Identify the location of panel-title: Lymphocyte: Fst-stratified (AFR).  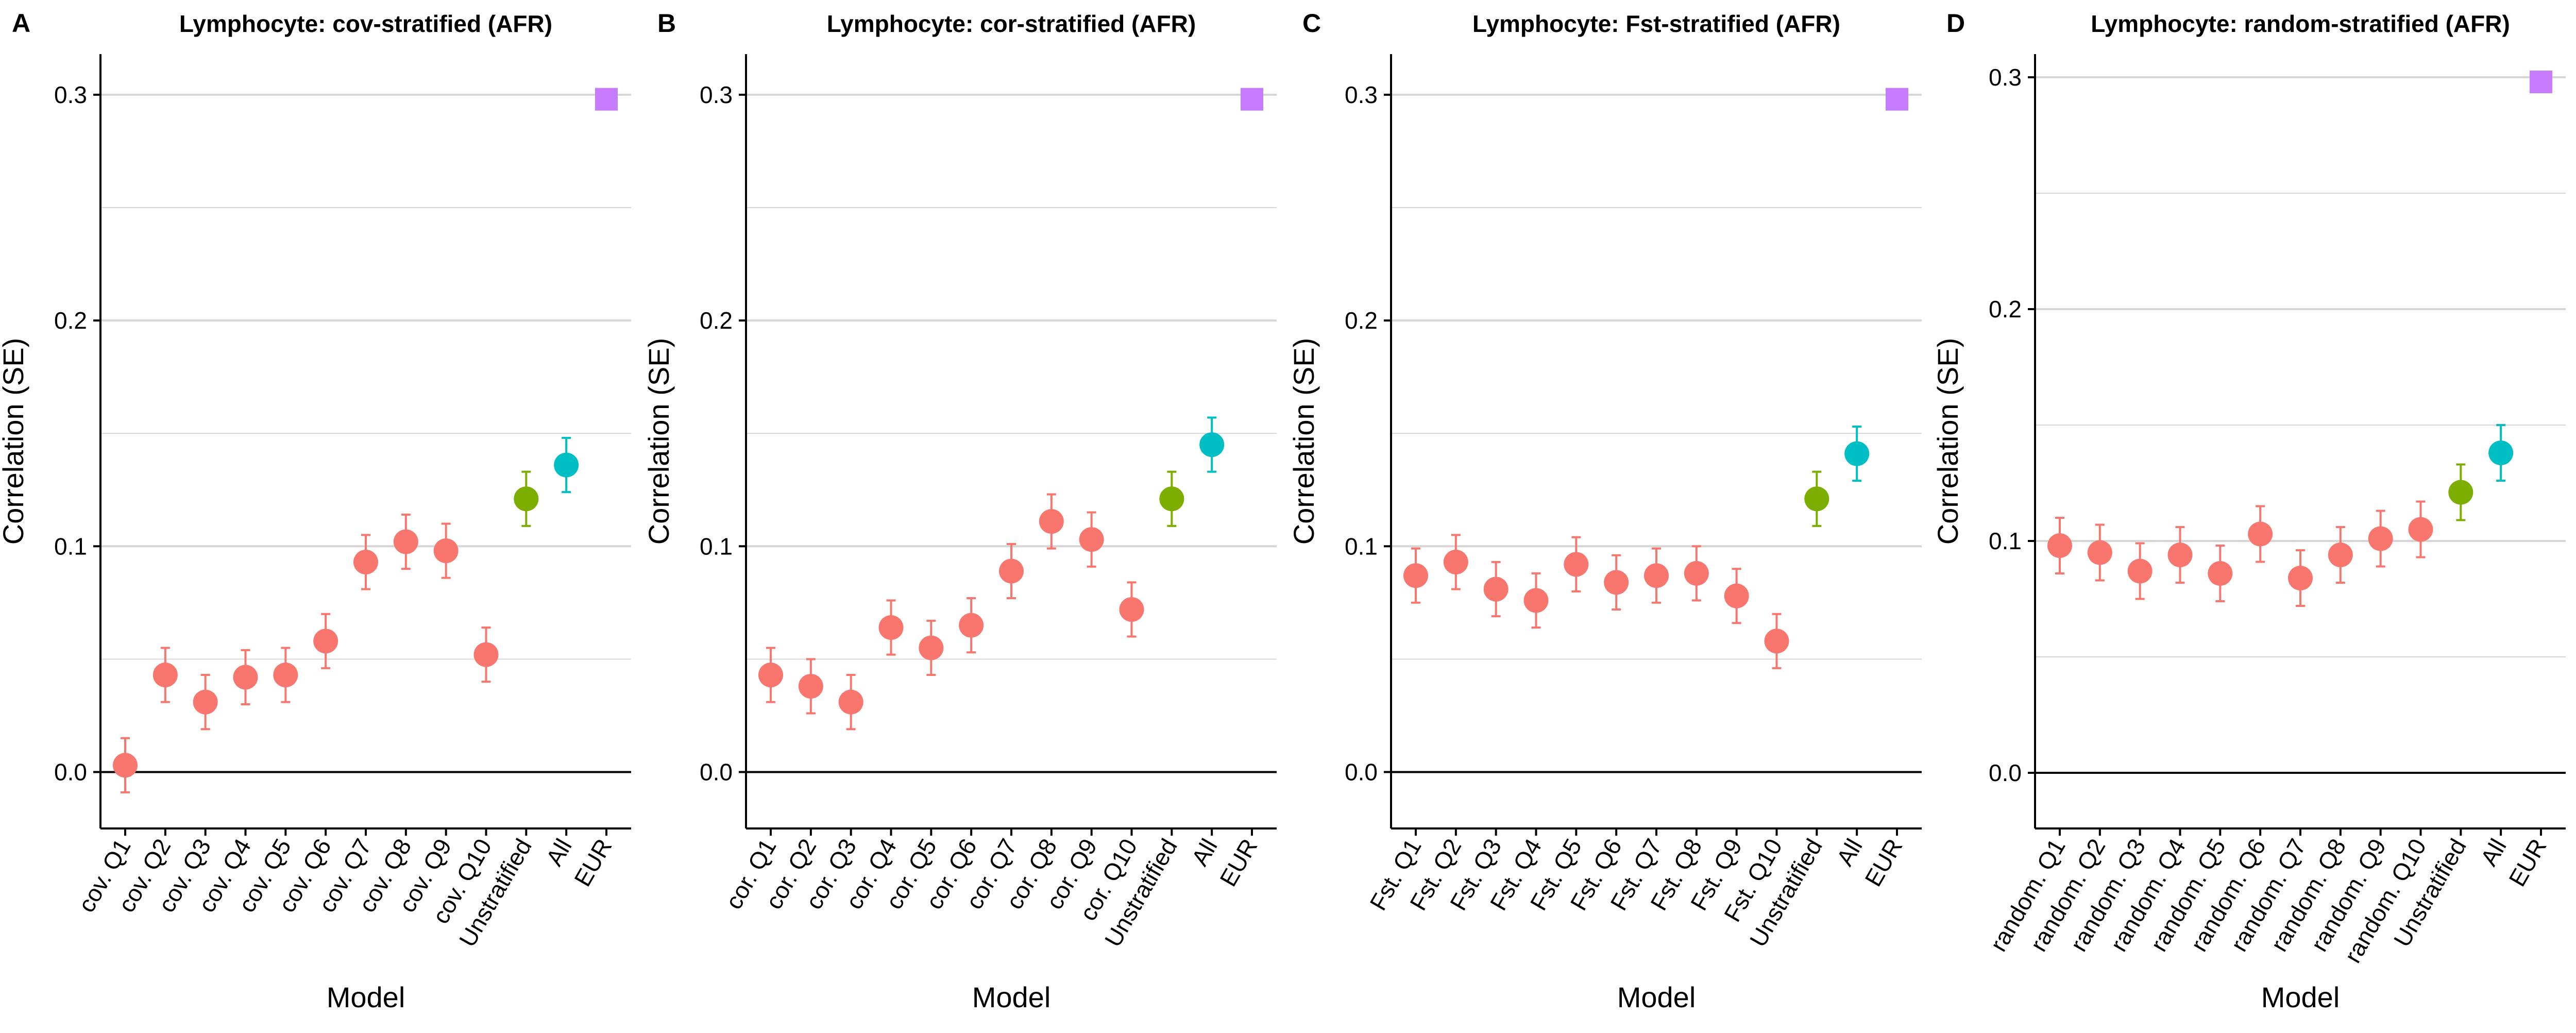
(1656, 24).